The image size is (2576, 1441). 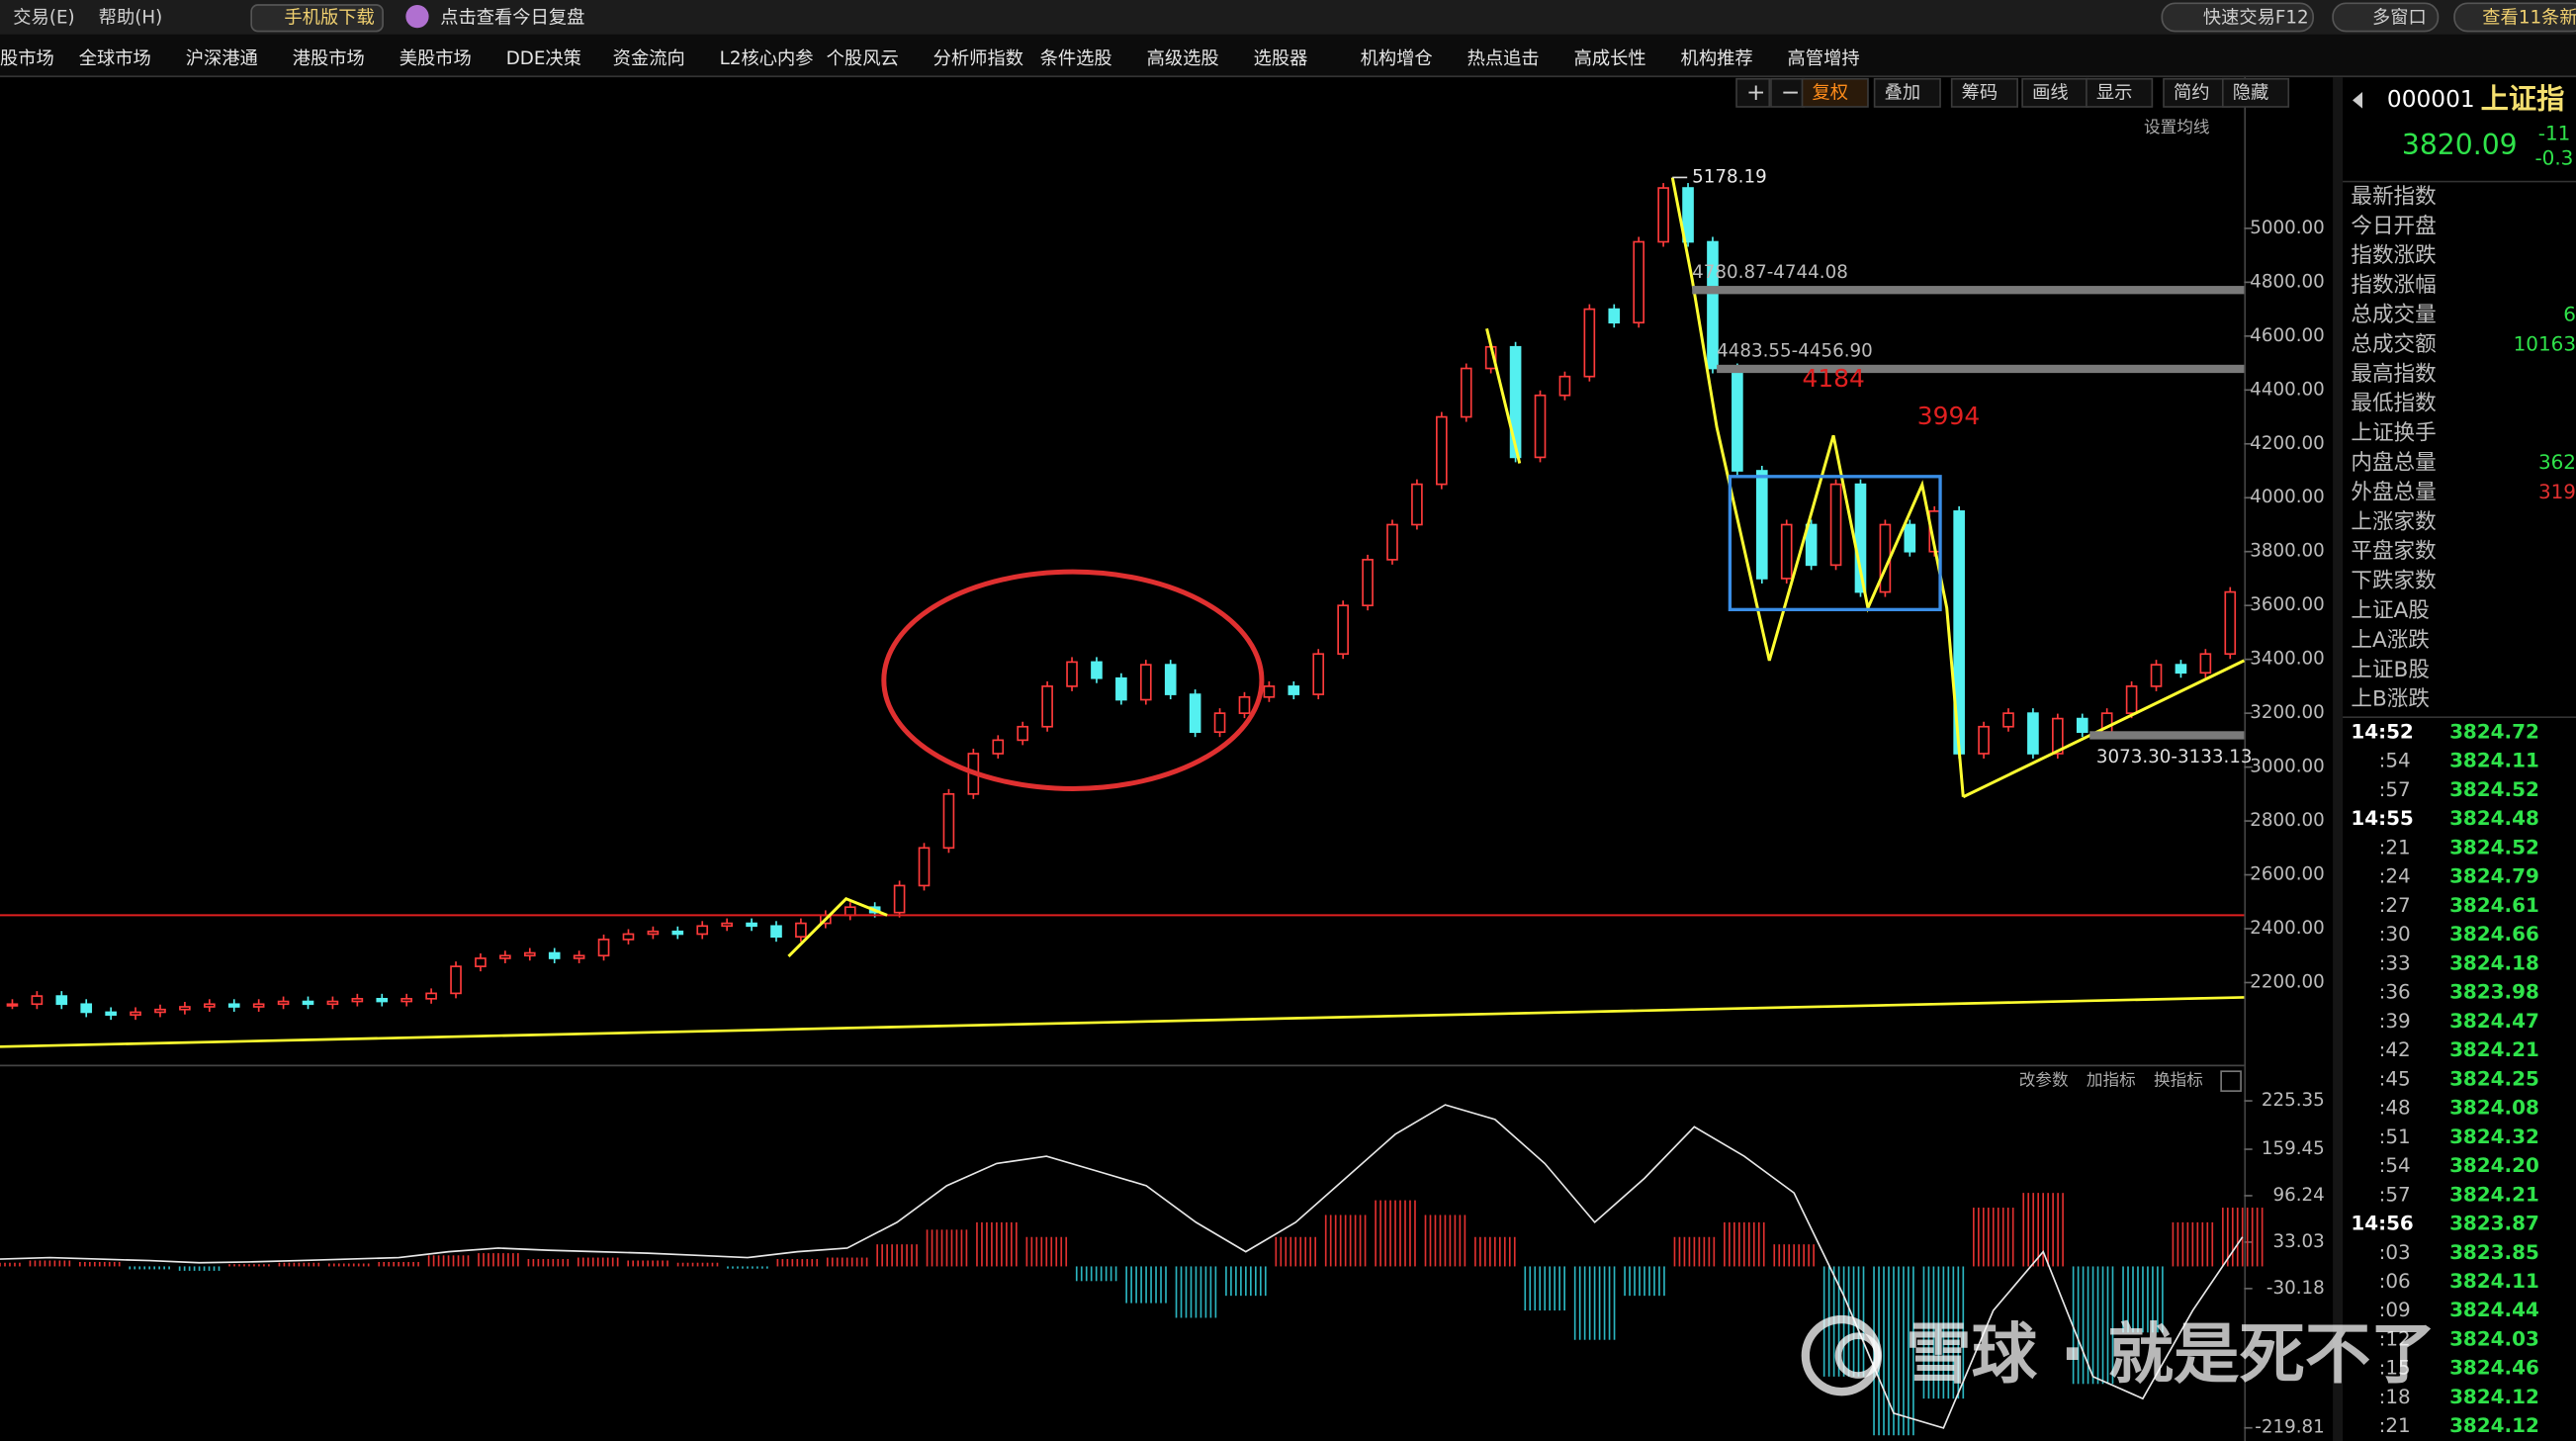 I want to click on tool-label: +, so click(x=1755, y=92).